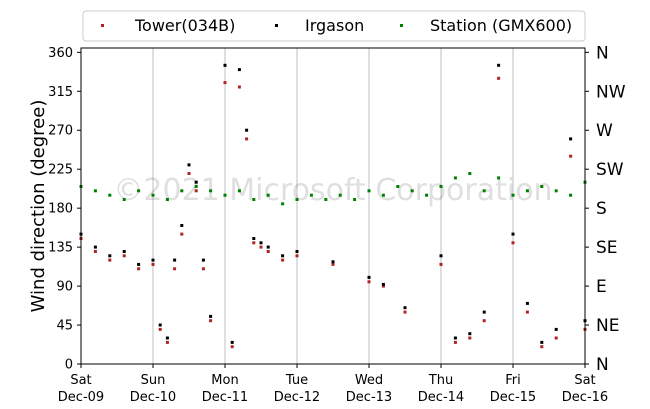 The height and width of the screenshot is (409, 650). What do you see at coordinates (513, 380) in the screenshot?
I see `x-tick-label-day: Fri` at bounding box center [513, 380].